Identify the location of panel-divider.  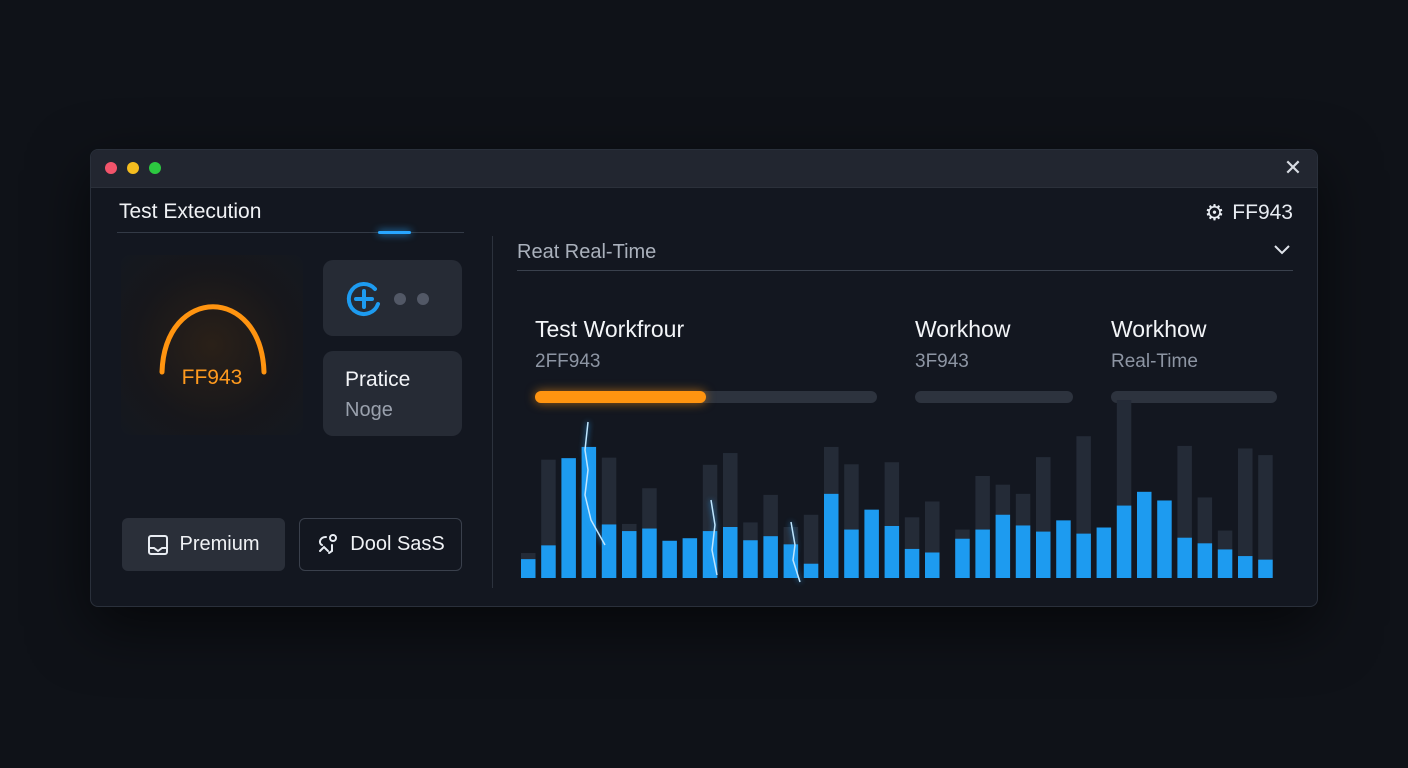
(492, 412).